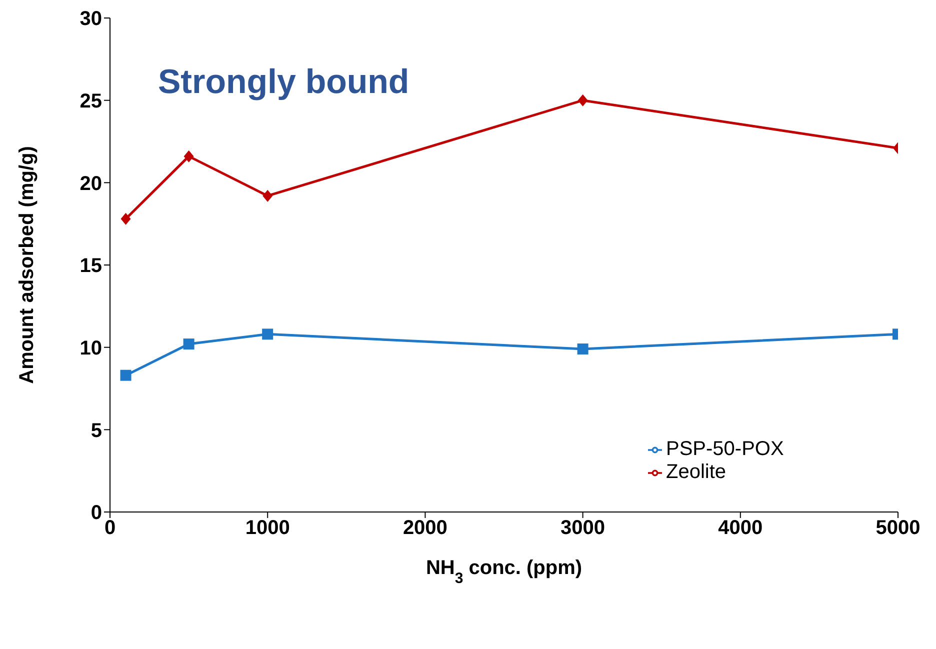 This screenshot has width=936, height=649. Describe the element at coordinates (740, 528) in the screenshot. I see `x-tick-label: 4000` at that location.